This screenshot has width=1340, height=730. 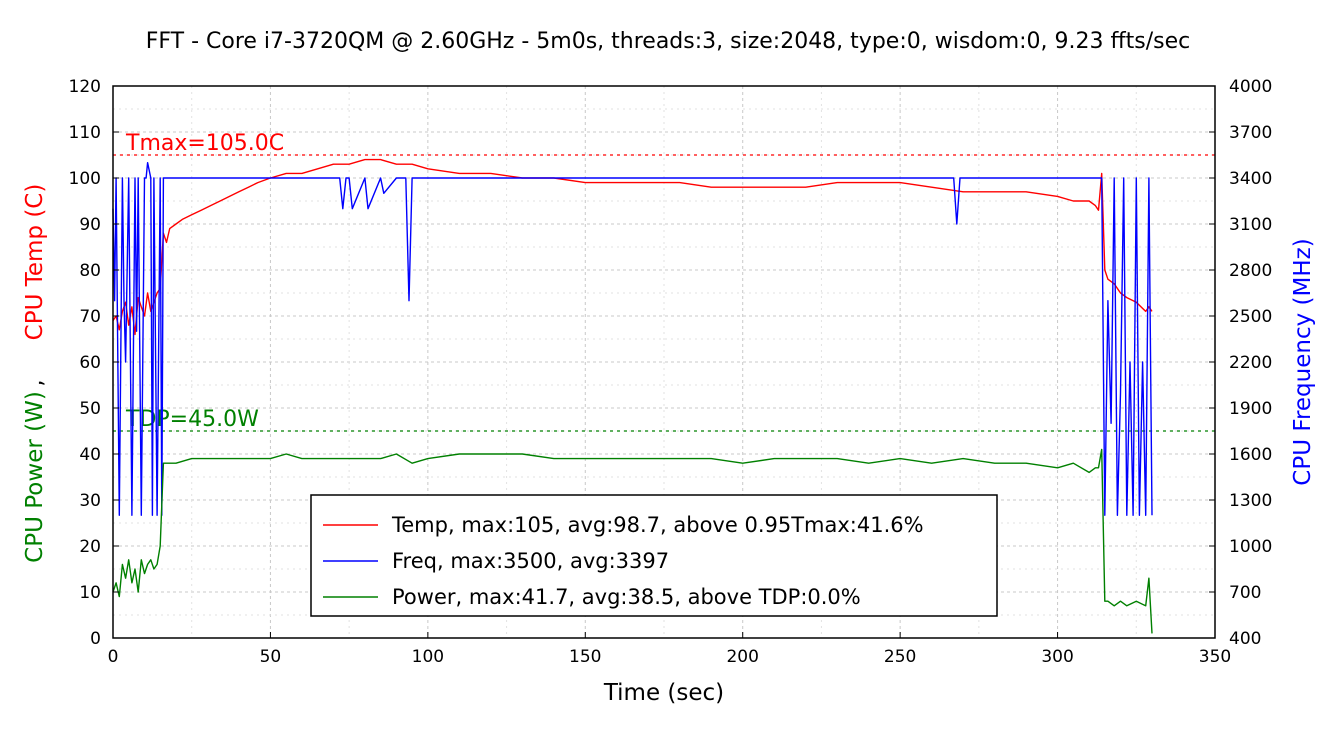 I want to click on x-tick-label: 300, so click(x=1057, y=657).